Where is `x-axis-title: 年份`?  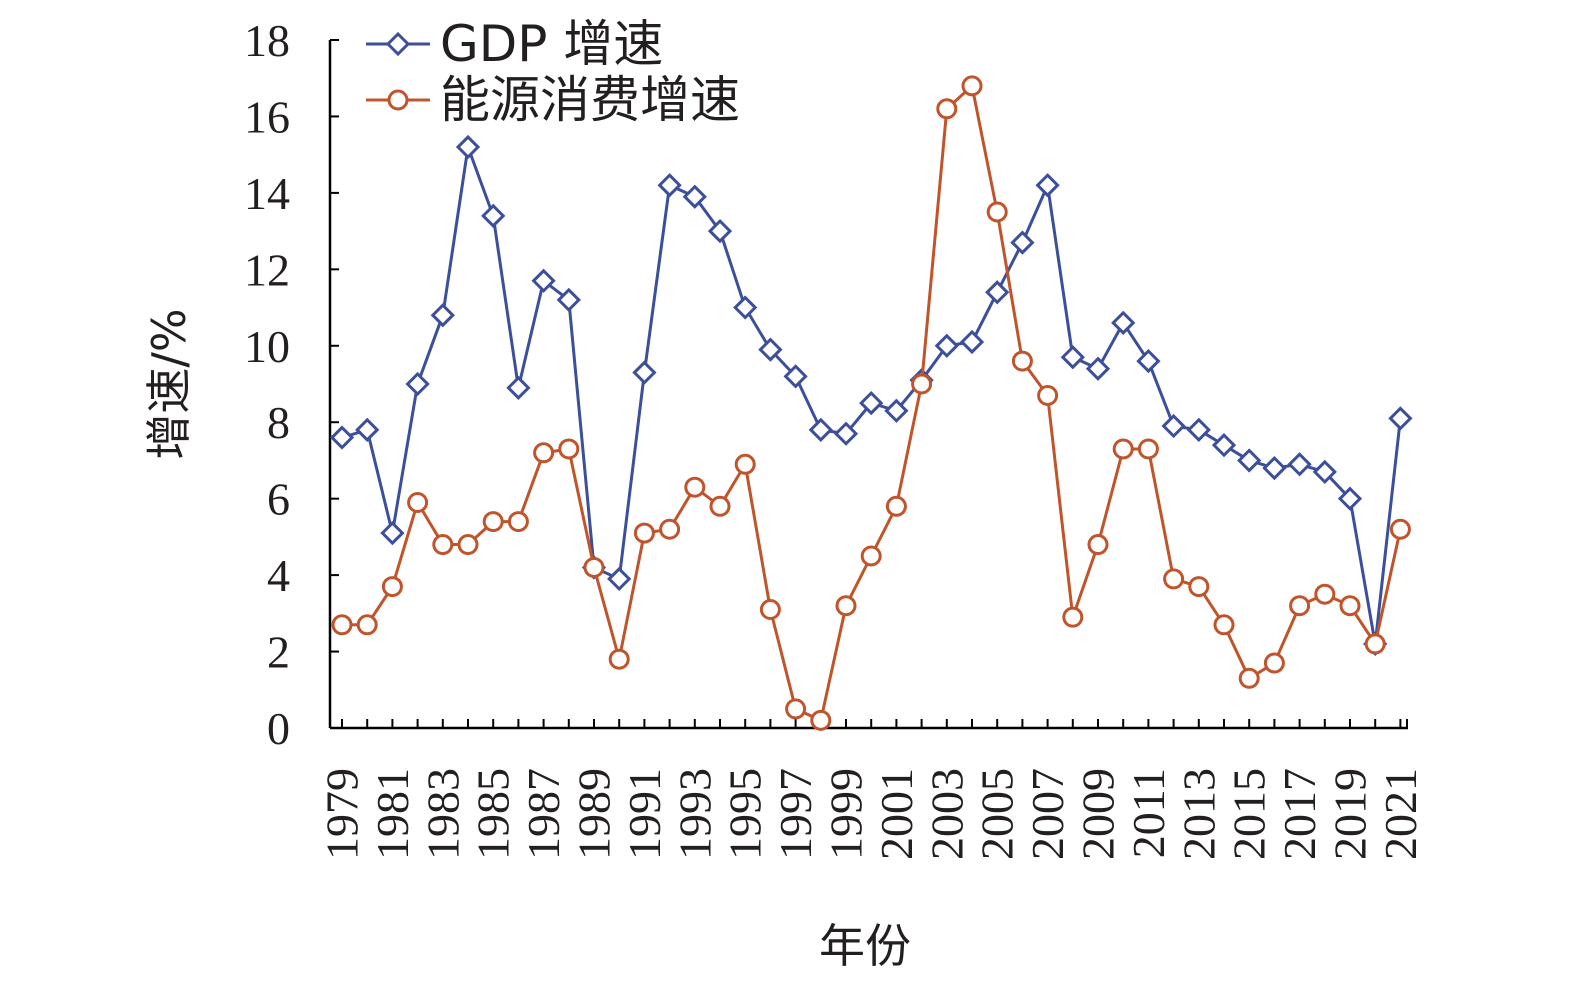 x-axis-title: 年份 is located at coordinates (865, 946).